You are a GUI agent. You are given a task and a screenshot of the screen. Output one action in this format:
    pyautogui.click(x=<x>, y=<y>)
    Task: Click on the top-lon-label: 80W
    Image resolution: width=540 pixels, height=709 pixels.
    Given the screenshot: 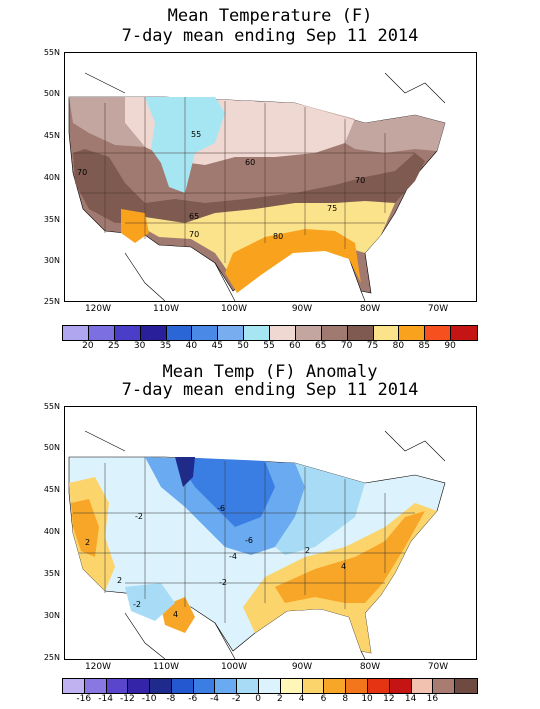 What is the action you would take?
    pyautogui.click(x=370, y=309)
    